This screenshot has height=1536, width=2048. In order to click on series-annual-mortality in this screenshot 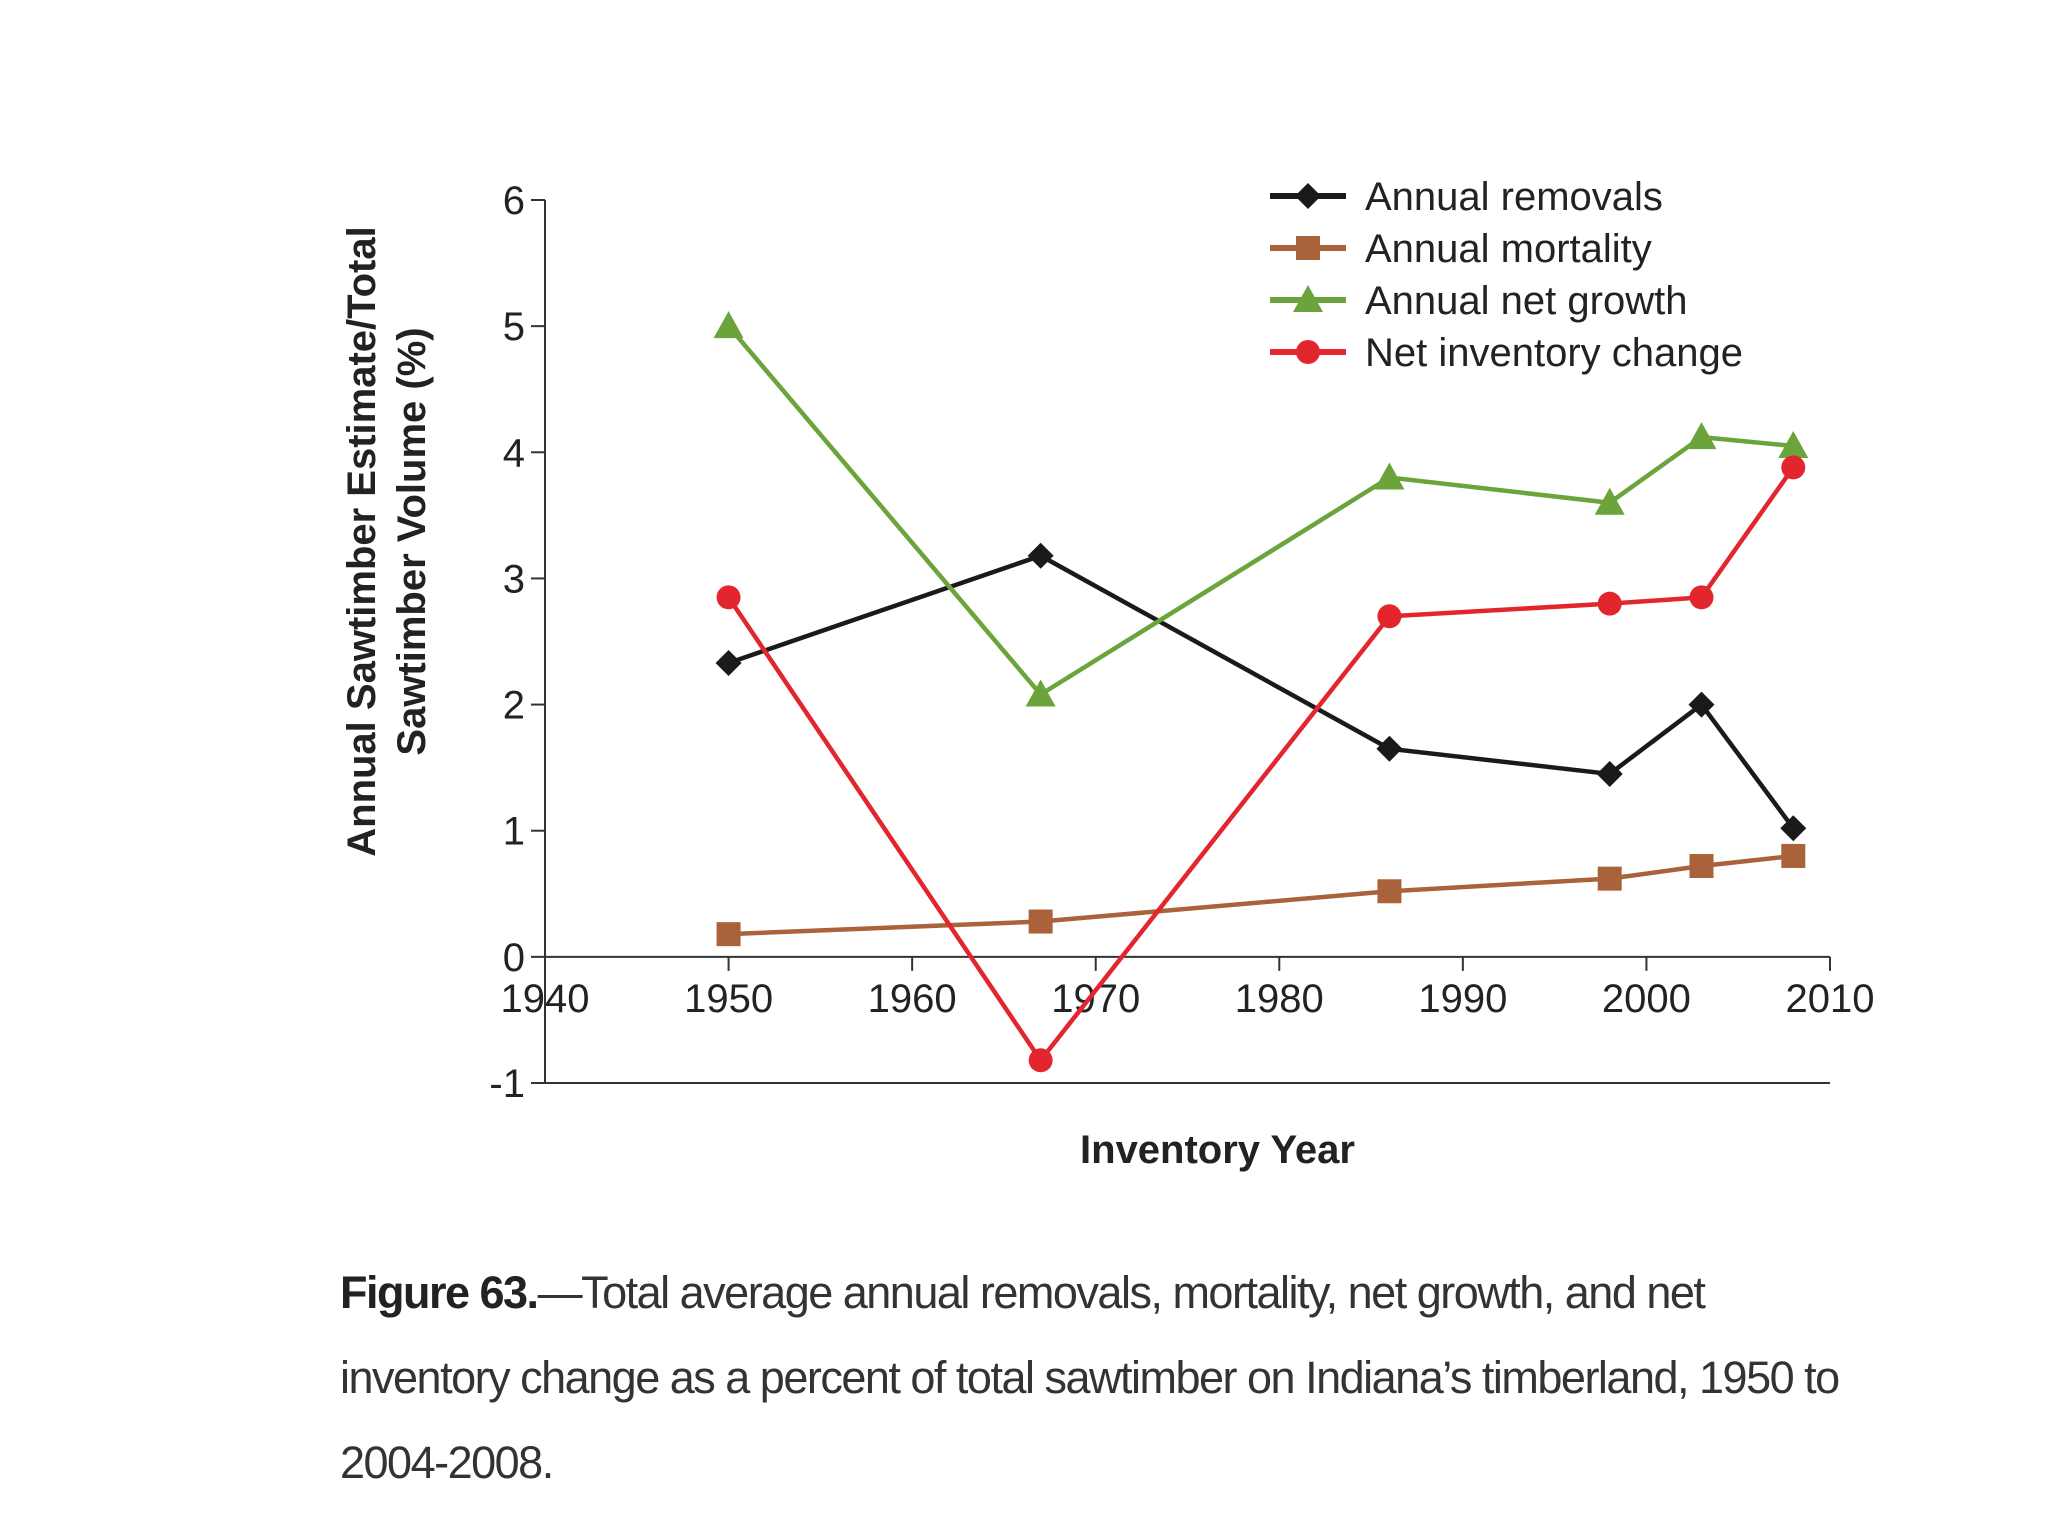, I will do `click(1261, 895)`.